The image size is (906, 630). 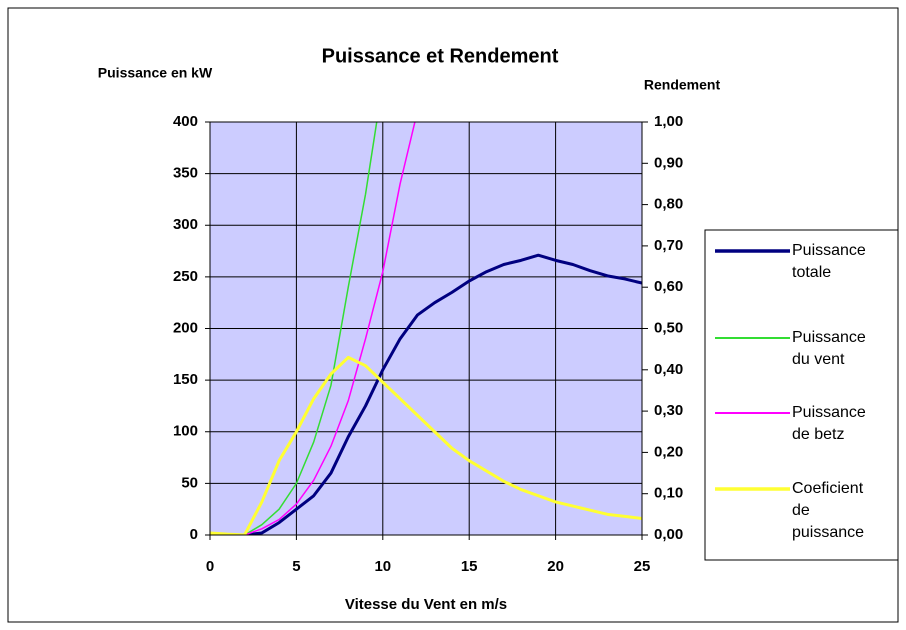 What do you see at coordinates (642, 566) in the screenshot?
I see `x-tick-label: 25` at bounding box center [642, 566].